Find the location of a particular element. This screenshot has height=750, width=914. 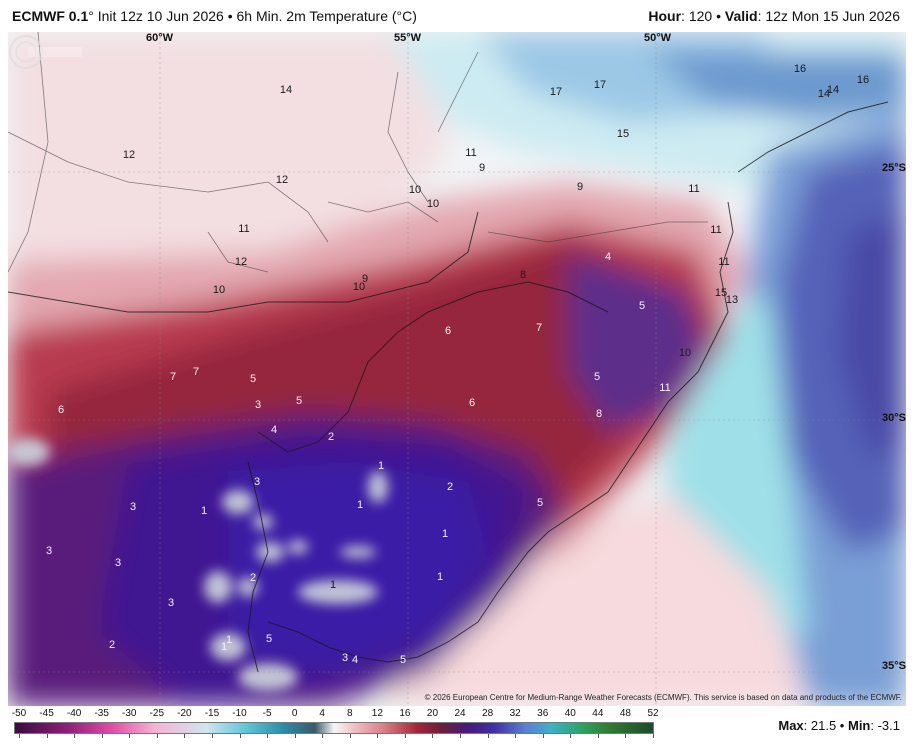

scale-label: 8 is located at coordinates (350, 713).